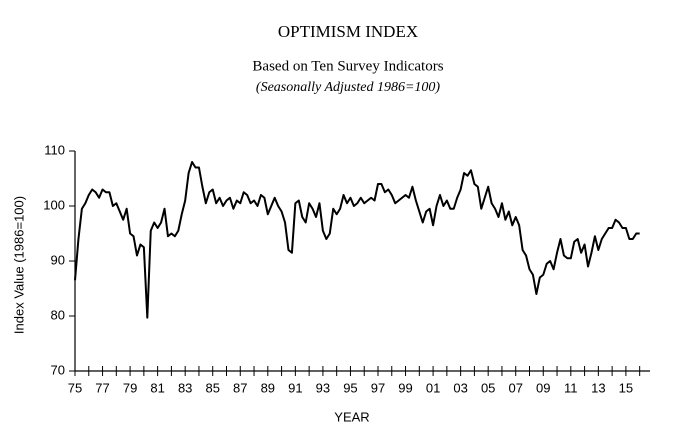 The width and height of the screenshot is (680, 429). Describe the element at coordinates (240, 387) in the screenshot. I see `x-tick-label: 87` at that location.